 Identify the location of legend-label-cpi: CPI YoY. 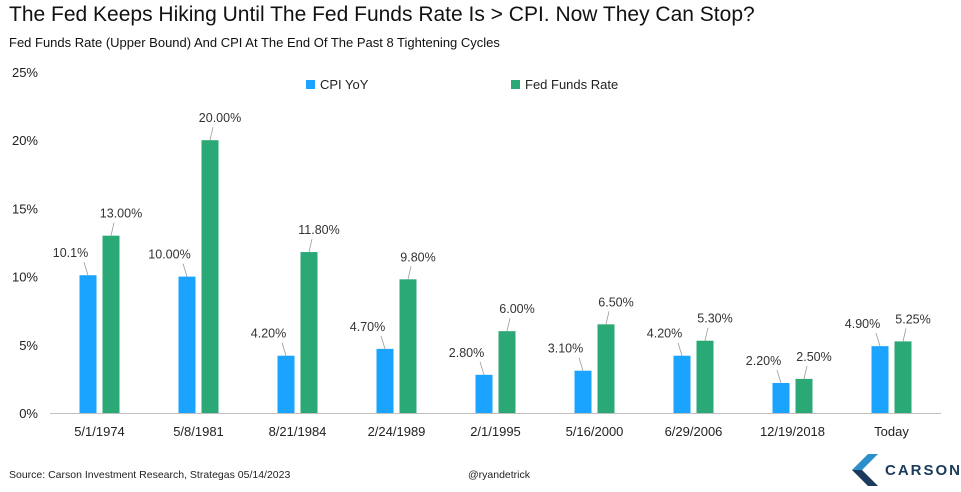
(344, 84).